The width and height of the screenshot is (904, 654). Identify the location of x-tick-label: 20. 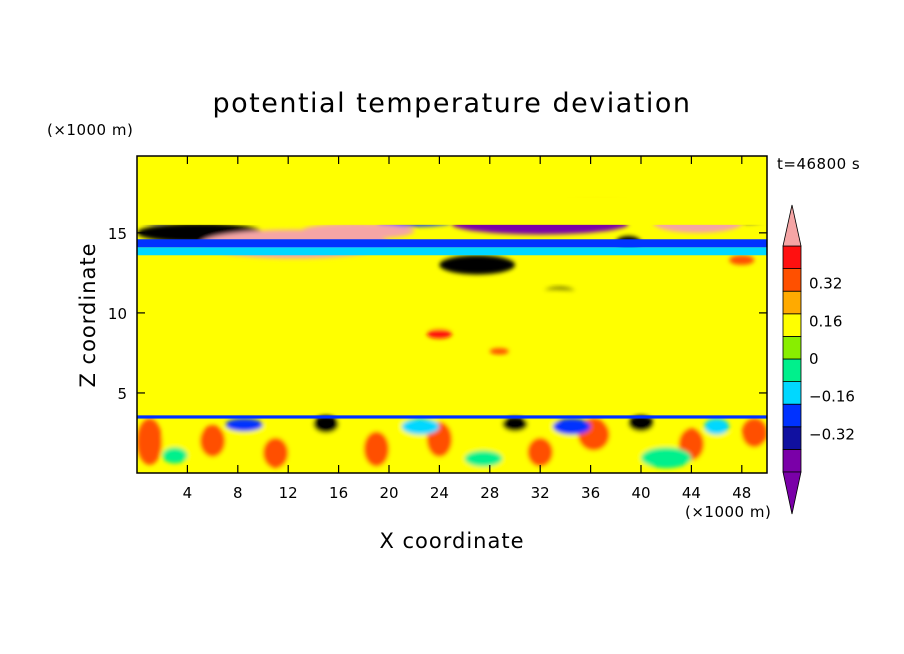
(388, 493).